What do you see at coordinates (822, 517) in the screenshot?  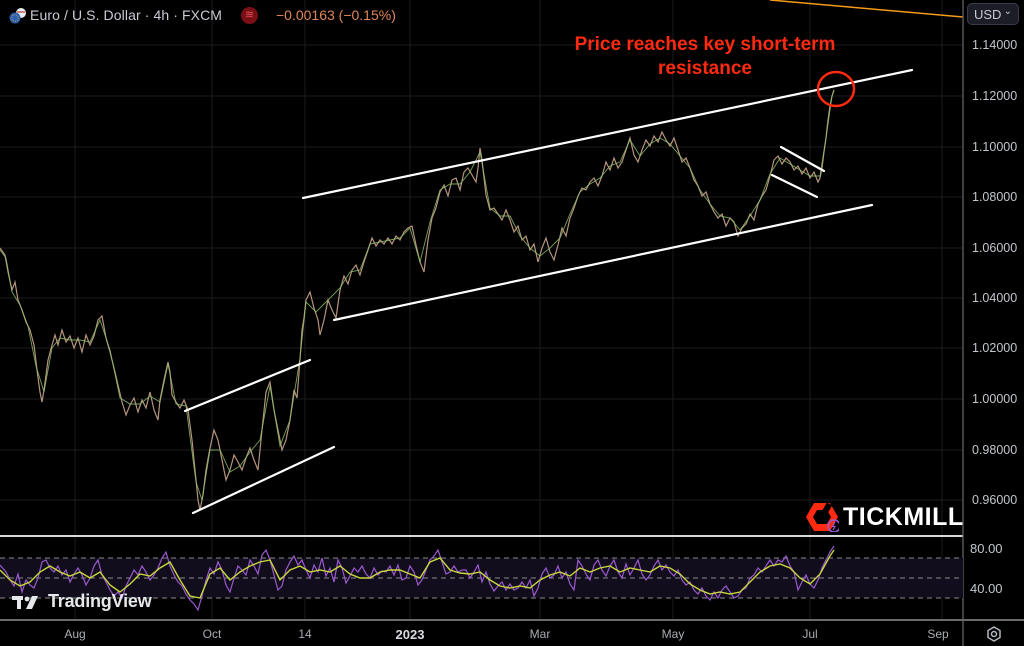 I see `tickmill-logo-icon` at bounding box center [822, 517].